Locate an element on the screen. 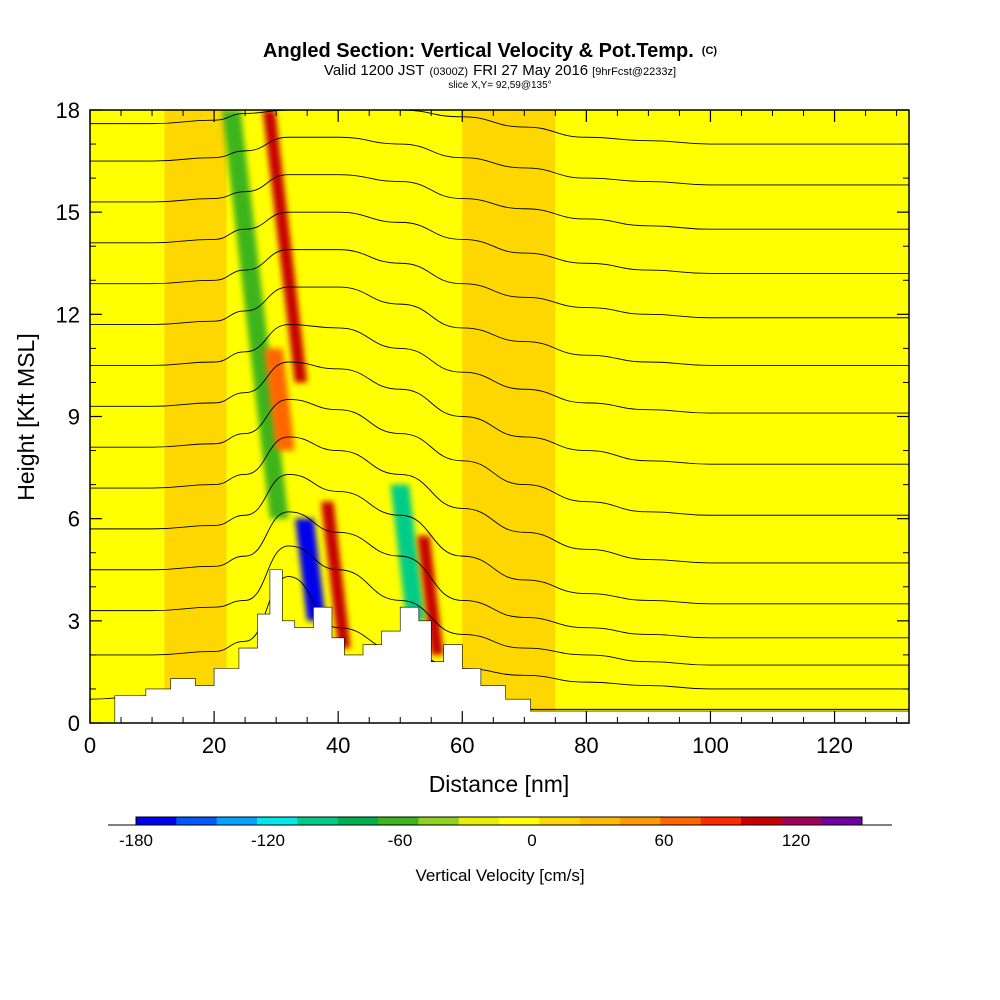 The height and width of the screenshot is (1000, 1000). y-axis-label: Height [Kft MSL] is located at coordinates (26, 416).